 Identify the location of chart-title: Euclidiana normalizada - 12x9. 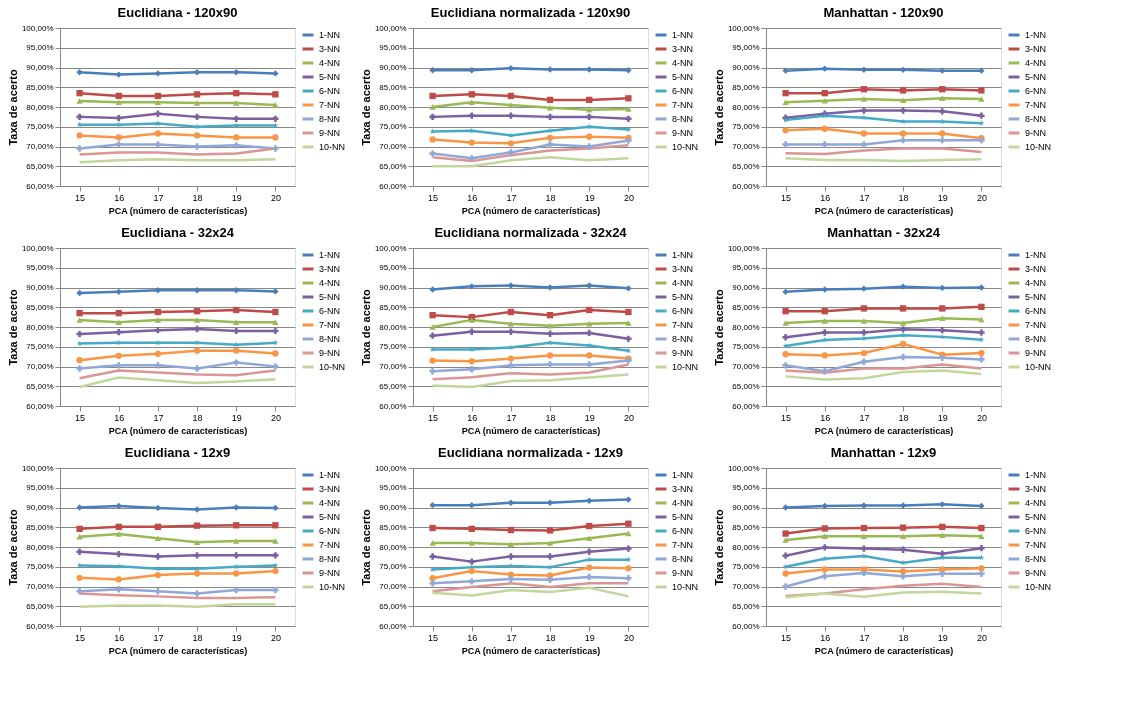
(530, 452).